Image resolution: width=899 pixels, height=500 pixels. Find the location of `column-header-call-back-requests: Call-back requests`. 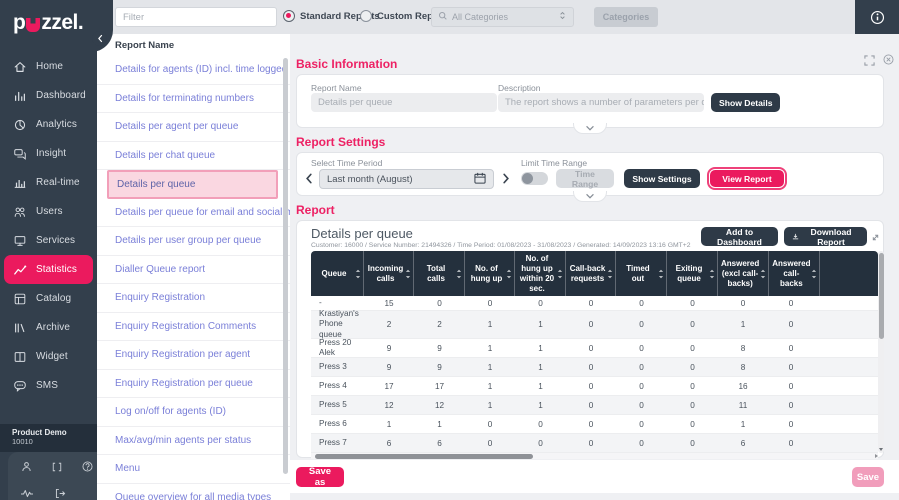

column-header-call-back-requests: Call-back requests is located at coordinates (591, 273).